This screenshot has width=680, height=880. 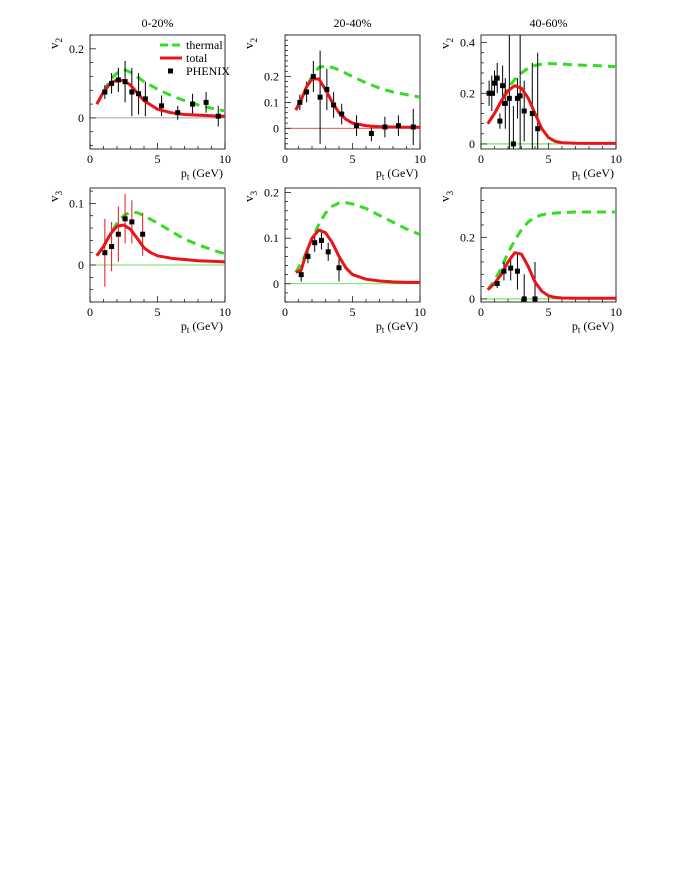 I want to click on chart-panel-5: 0 5 10 0 0.1 0.2 v3 pt (GeV), so click(x=333, y=260).